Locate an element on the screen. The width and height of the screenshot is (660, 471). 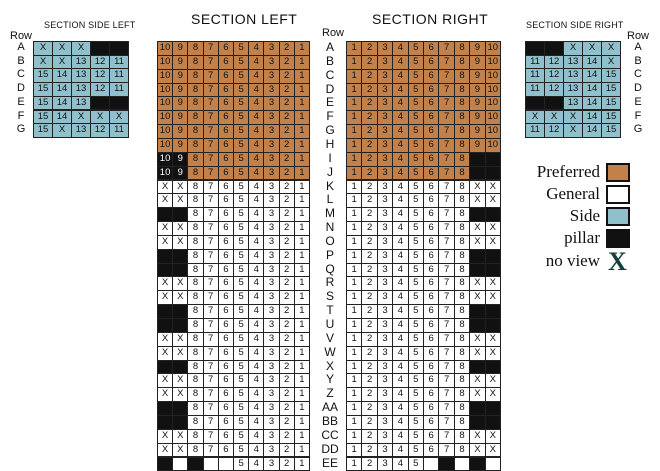
legend-label-general: General is located at coordinates (573, 194).